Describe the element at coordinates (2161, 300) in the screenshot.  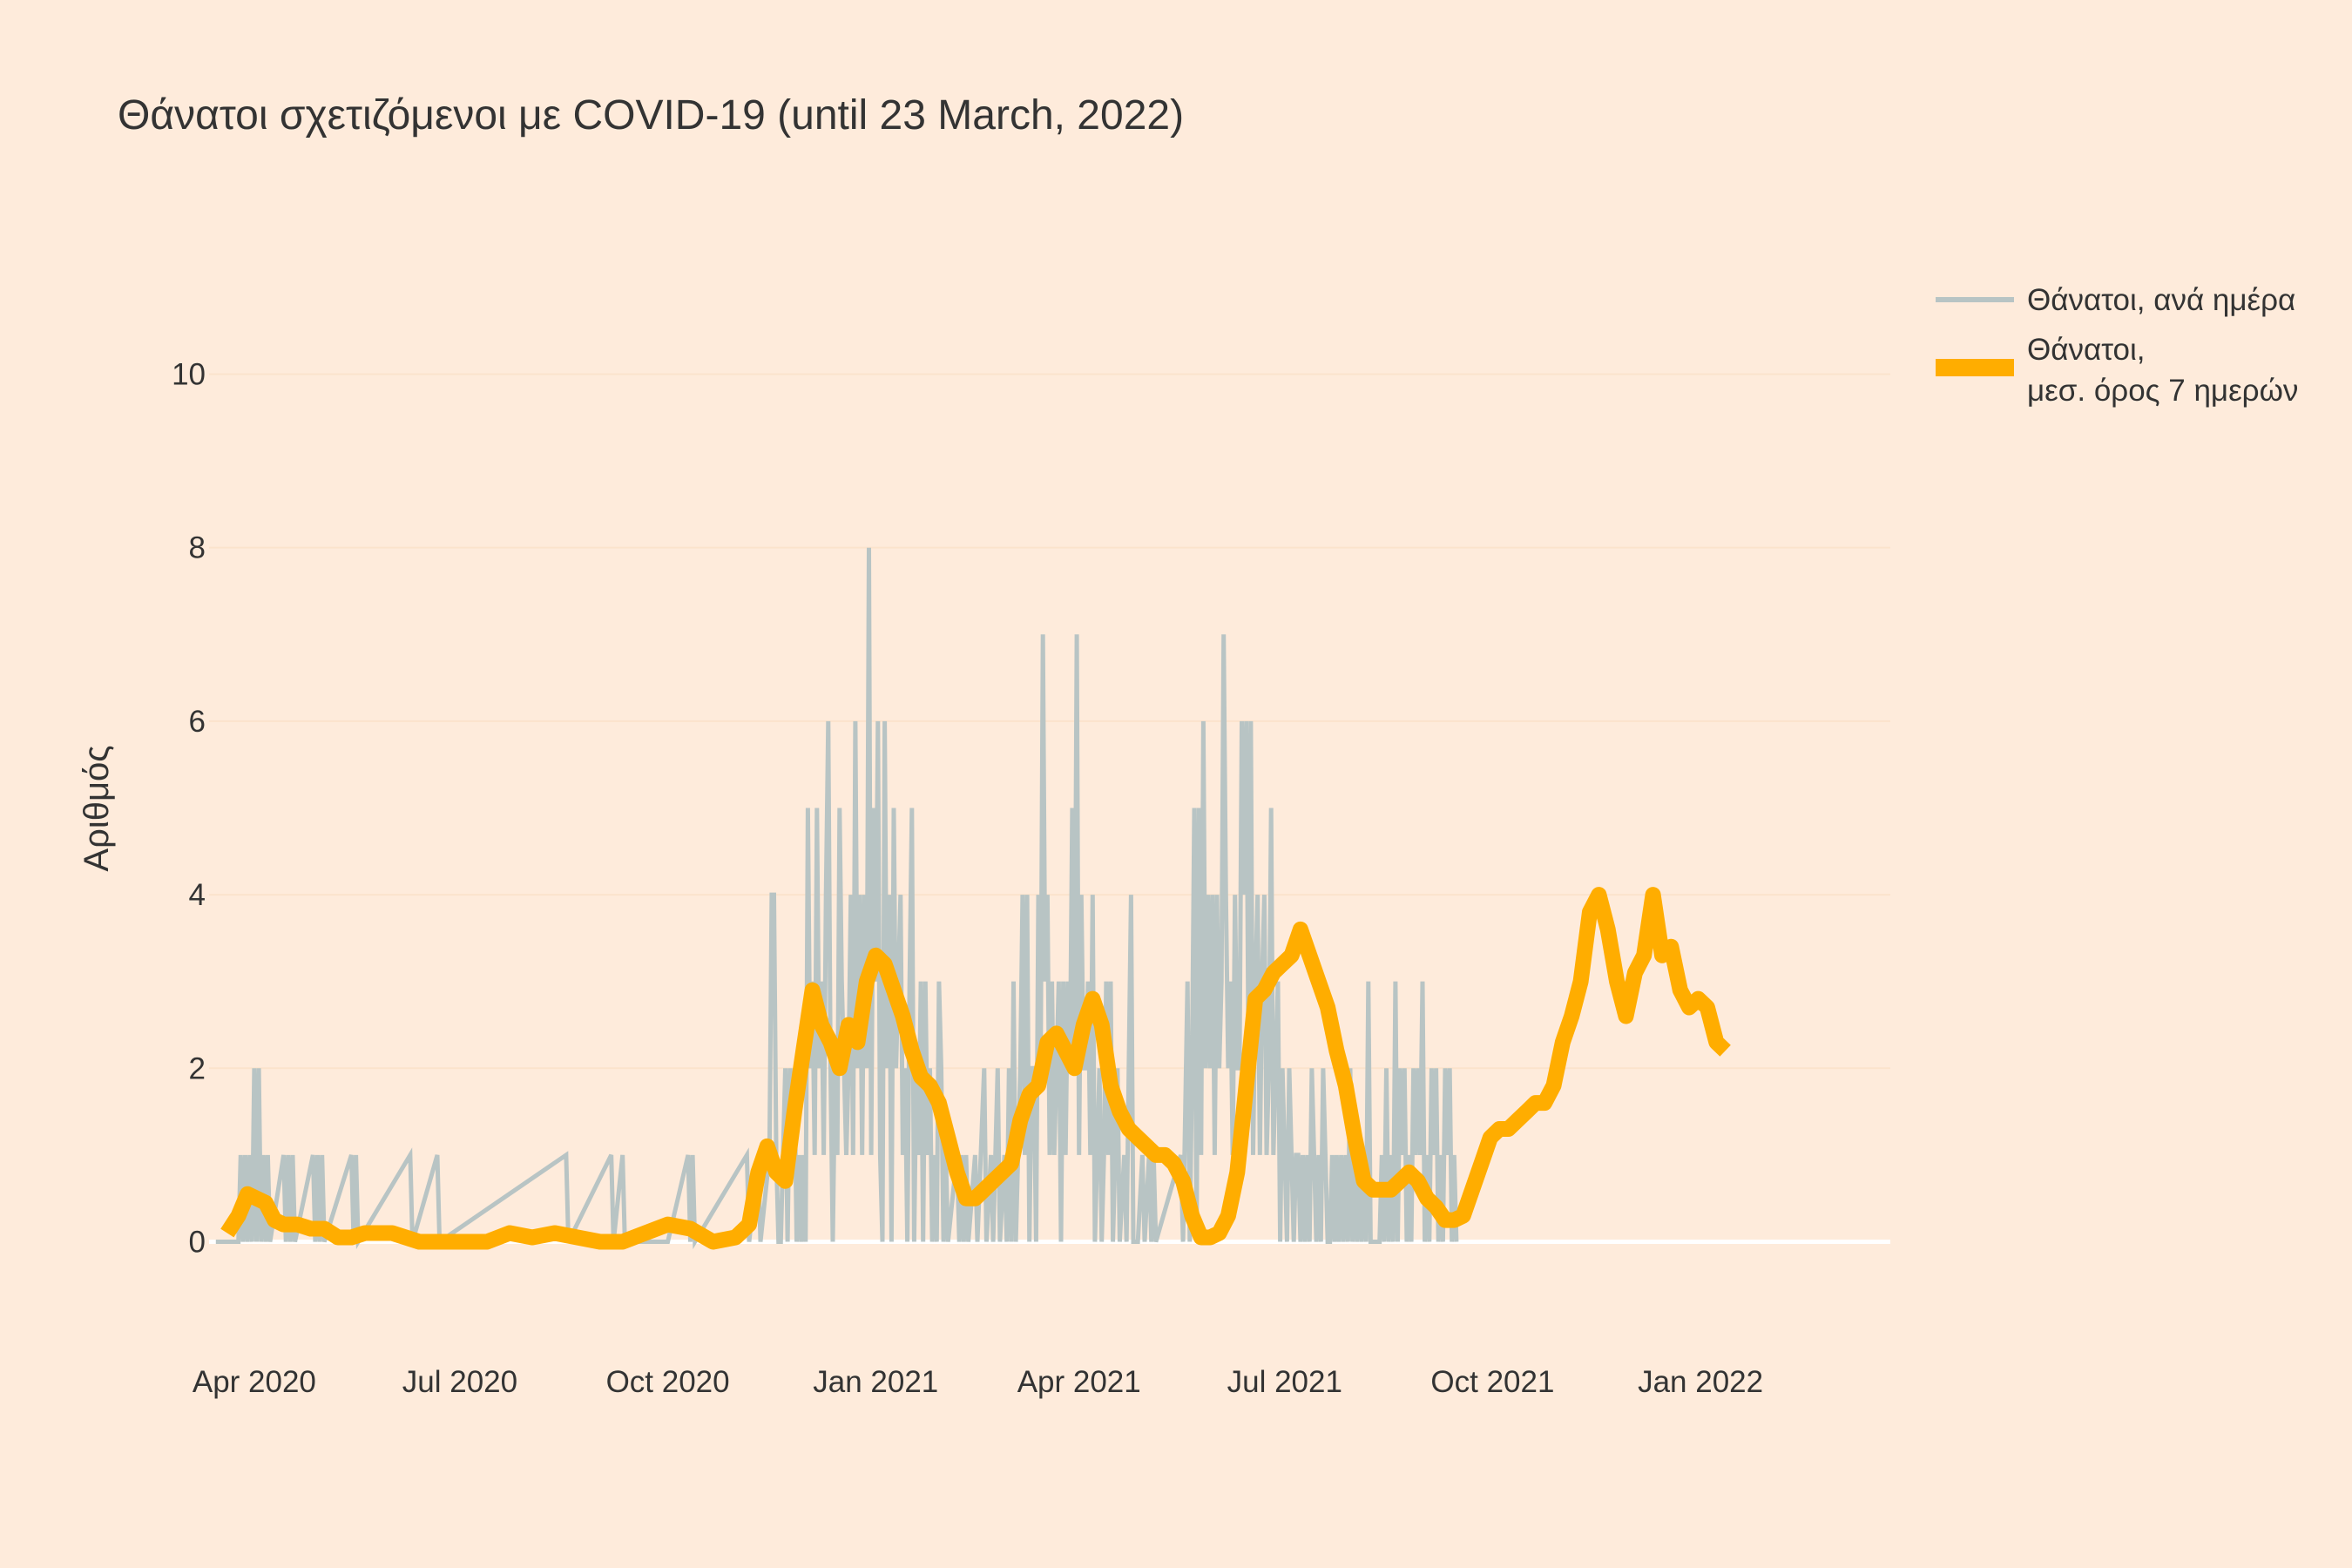
I see `legend-label-daily: Θάνατοι, ανά ημέρα` at that location.